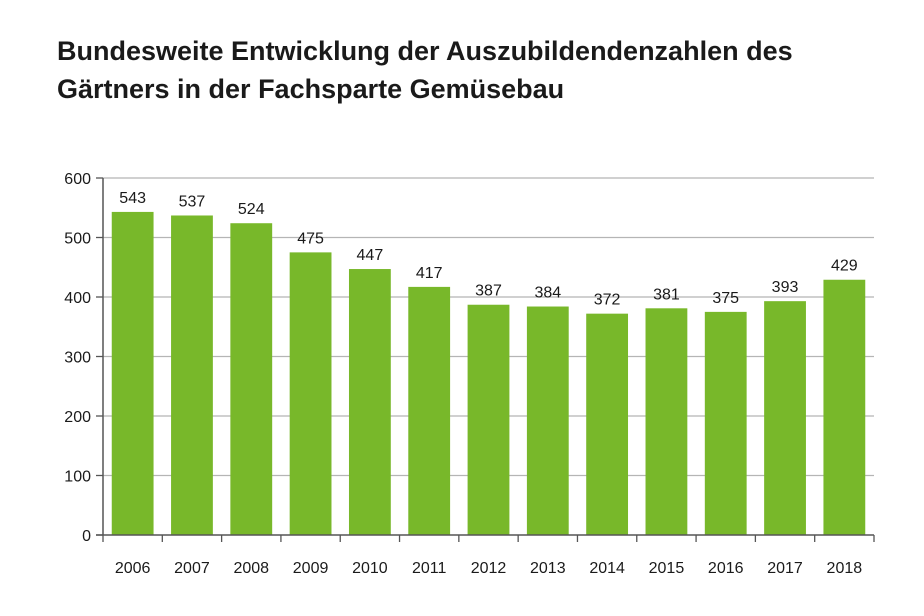 This screenshot has width=924, height=616. Describe the element at coordinates (77, 477) in the screenshot. I see `y-tick-label: 100` at that location.